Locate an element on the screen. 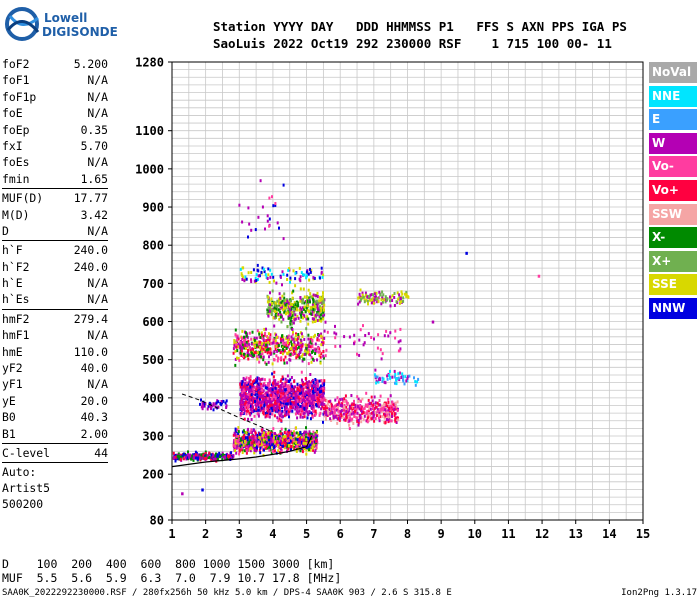 This screenshot has height=600, width=700. logo-text-lowell: Lowell is located at coordinates (66, 18).